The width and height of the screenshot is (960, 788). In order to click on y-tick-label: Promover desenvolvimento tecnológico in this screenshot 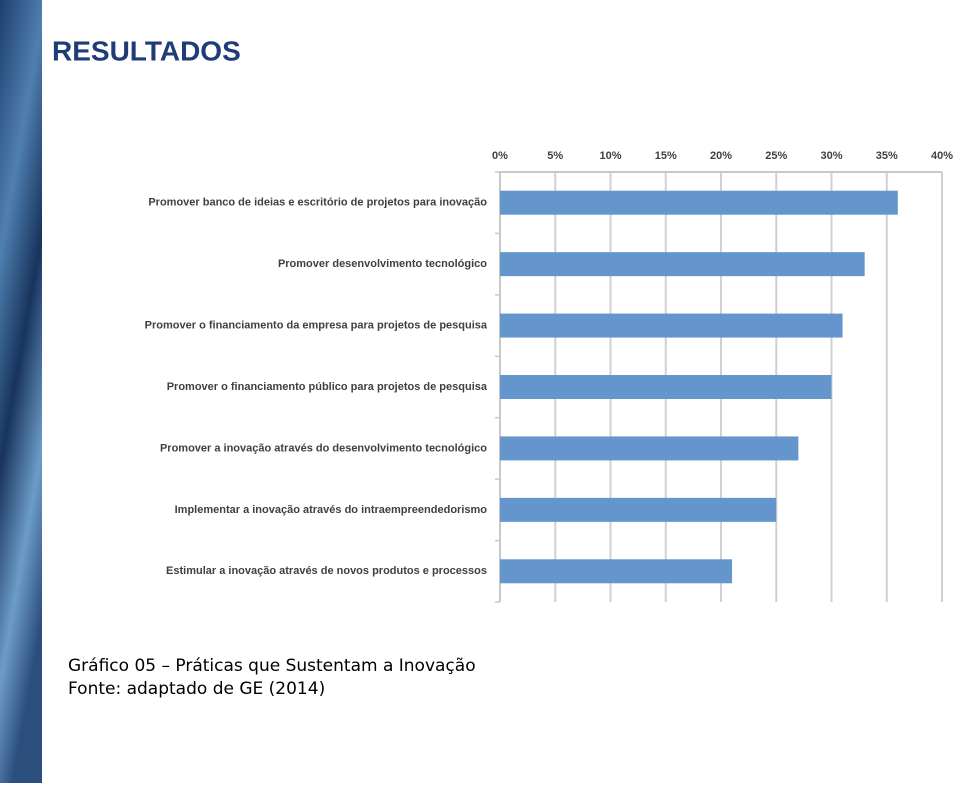, I will do `click(382, 264)`.